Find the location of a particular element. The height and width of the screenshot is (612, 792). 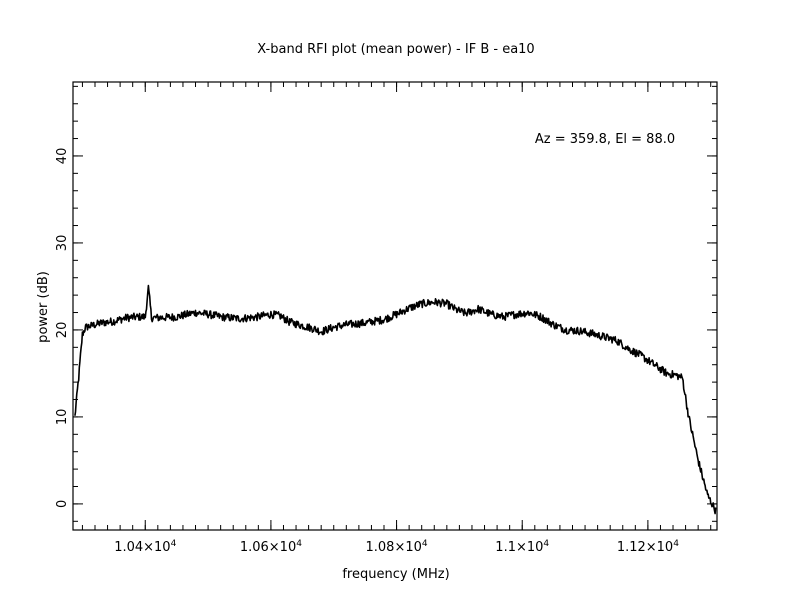

x-tick-label: 1.1×104 is located at coordinates (522, 547).